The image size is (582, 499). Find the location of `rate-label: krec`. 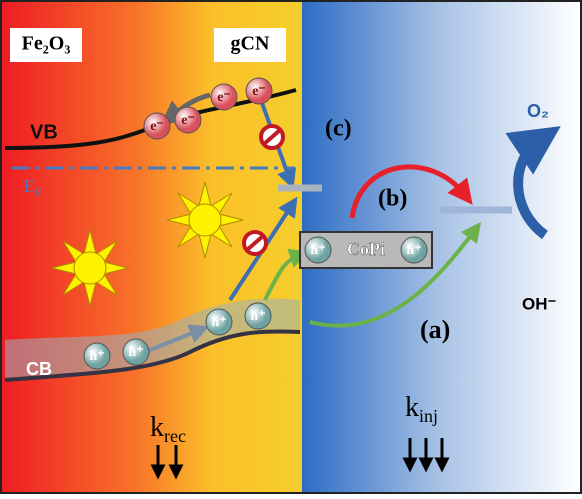

rate-label: krec is located at coordinates (168, 429).